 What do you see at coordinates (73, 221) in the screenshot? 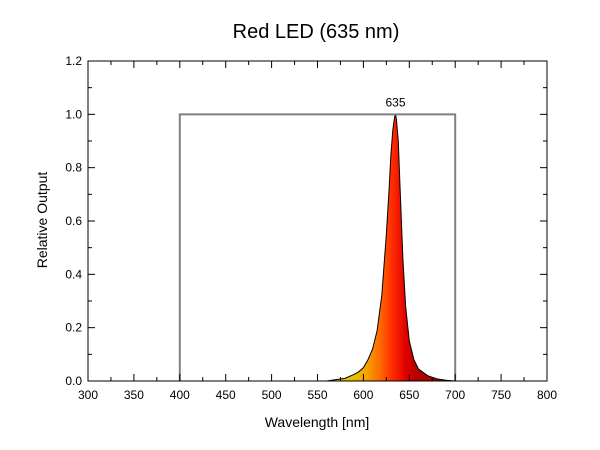
I see `y-tick-label: 0.6` at bounding box center [73, 221].